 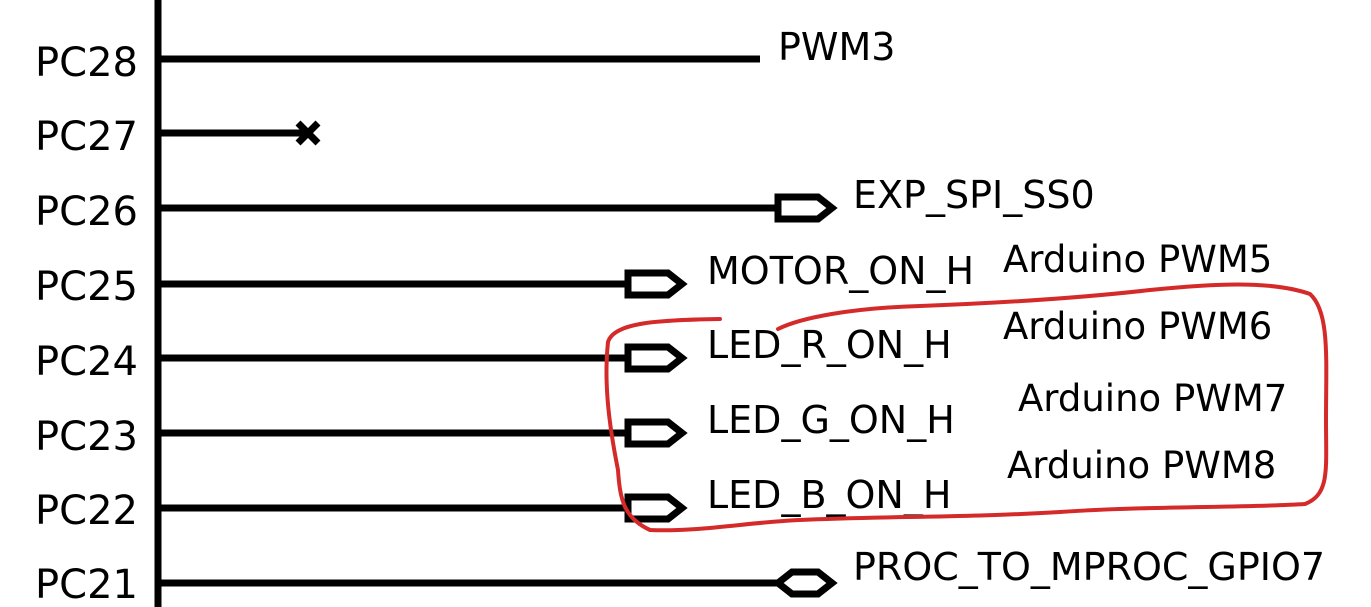 I want to click on pin-pc22: PC22 LED_B_ON_H, so click(x=493, y=503).